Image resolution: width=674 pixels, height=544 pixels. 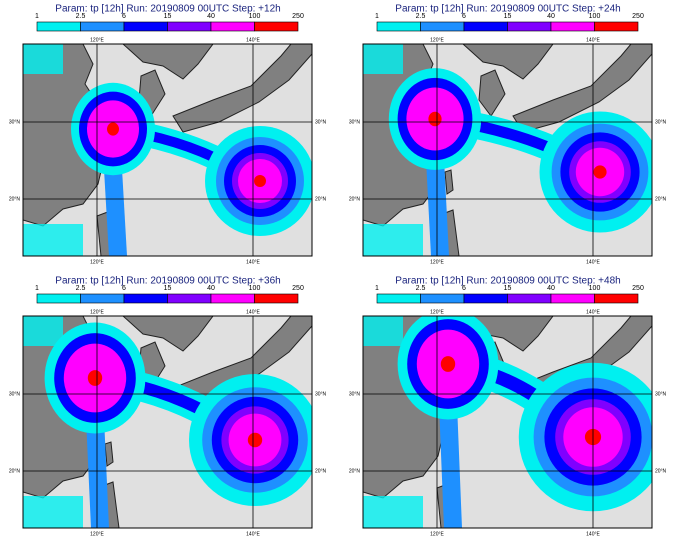 I want to click on colorbar-label: 15, so click(x=508, y=288).